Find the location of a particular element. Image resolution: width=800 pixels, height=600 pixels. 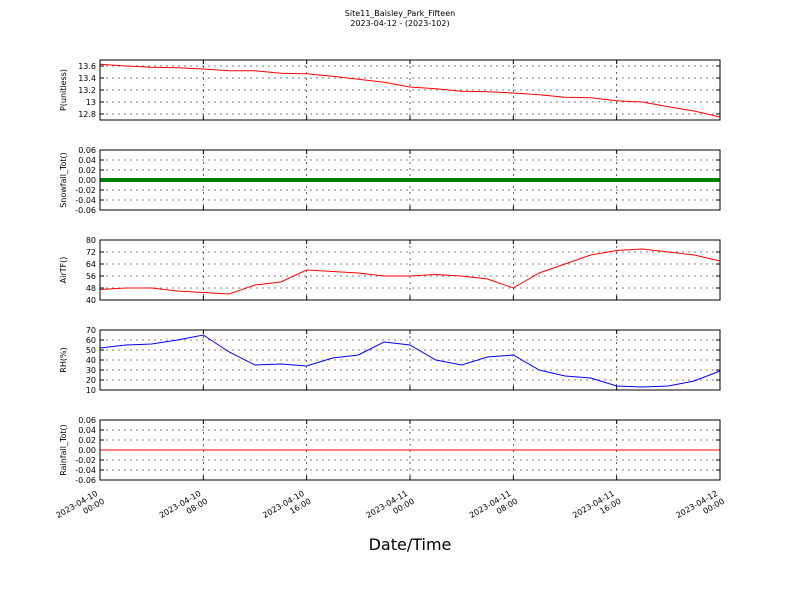

chart-title: Site11_Baisley_Park_Fifteen is located at coordinates (400, 13).